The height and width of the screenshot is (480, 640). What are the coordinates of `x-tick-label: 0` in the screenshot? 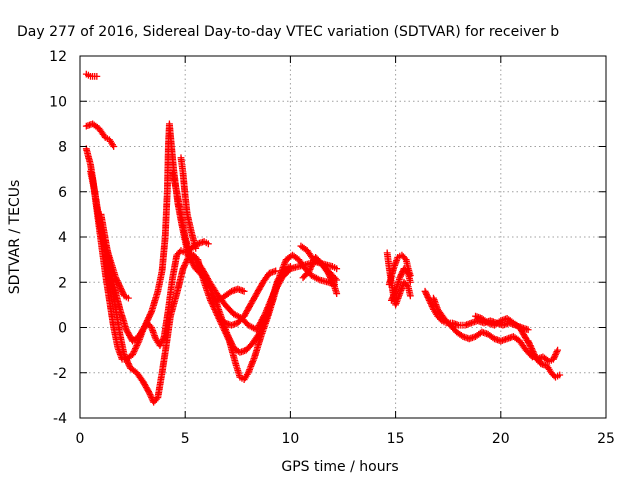 It's located at (80, 439).